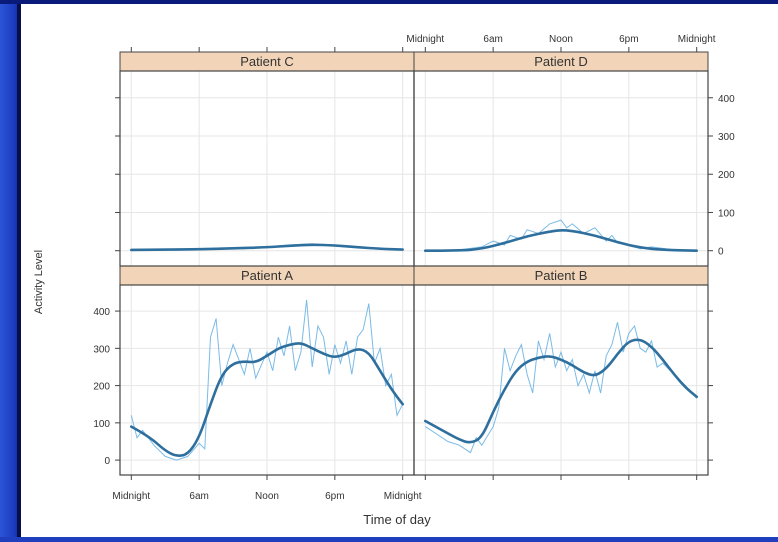  Describe the element at coordinates (561, 240) in the screenshot. I see `patient-d-smooth-line` at that location.